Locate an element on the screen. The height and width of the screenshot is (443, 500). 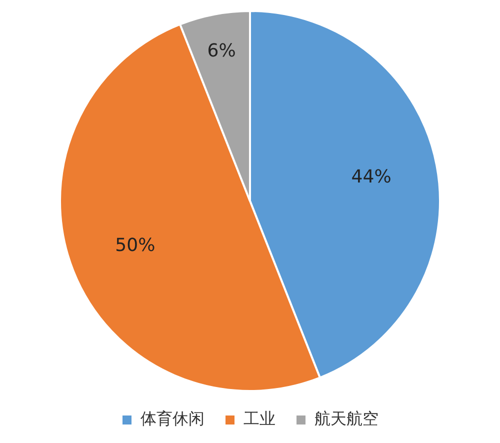
data-label: 6% is located at coordinates (221, 51).